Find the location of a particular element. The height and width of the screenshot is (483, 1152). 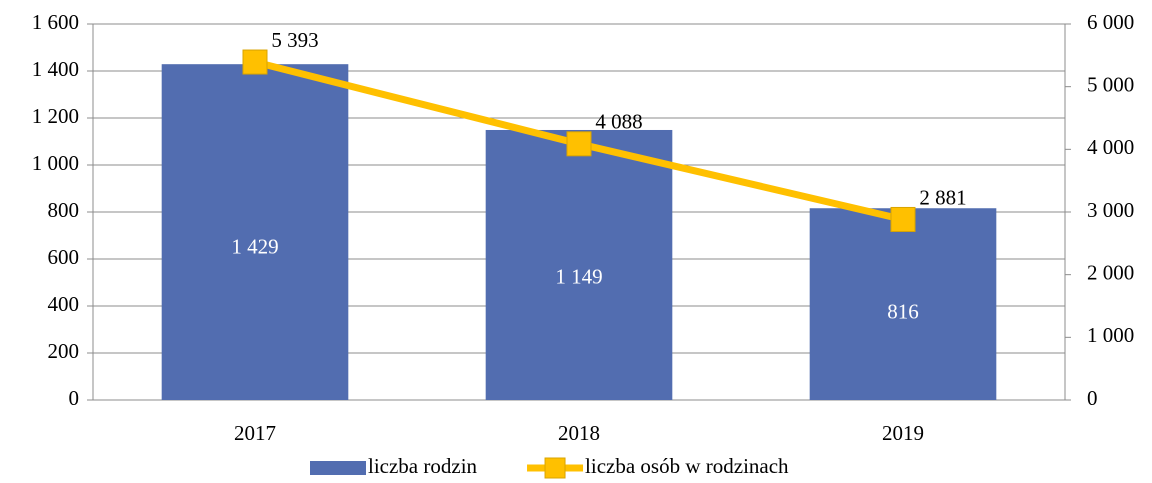

y2-tick-label: 4 000 is located at coordinates (1110, 147).